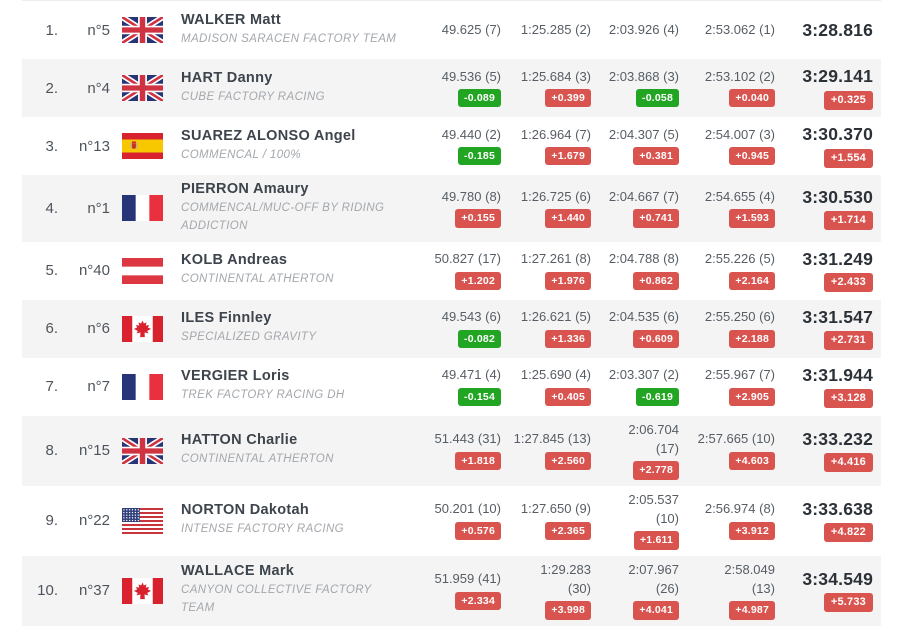 The image size is (903, 626). I want to click on split-delta-badge: +1.440, so click(568, 218).